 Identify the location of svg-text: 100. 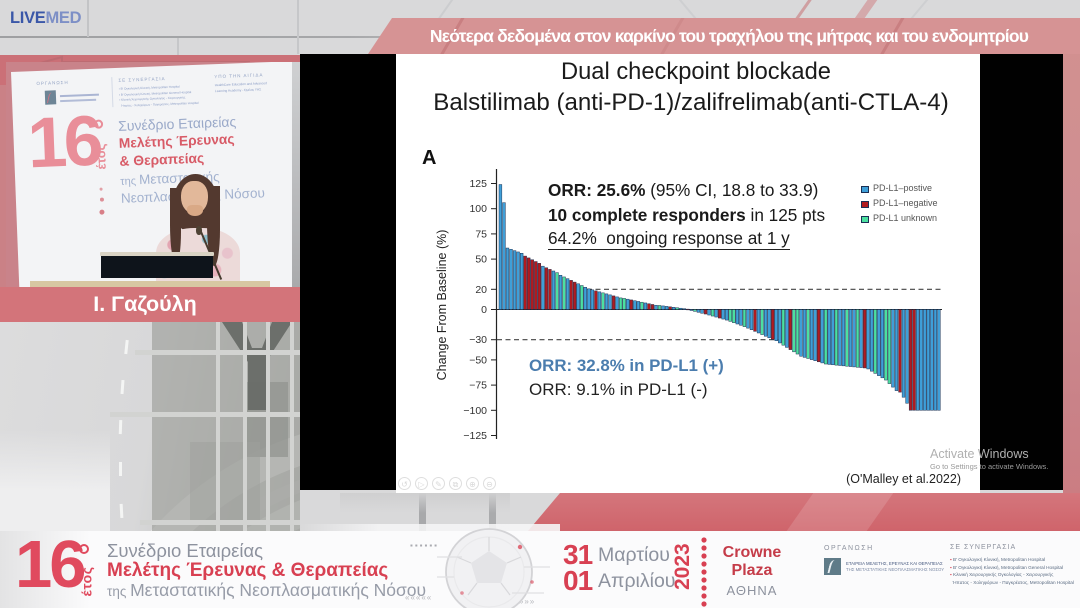
(478, 209).